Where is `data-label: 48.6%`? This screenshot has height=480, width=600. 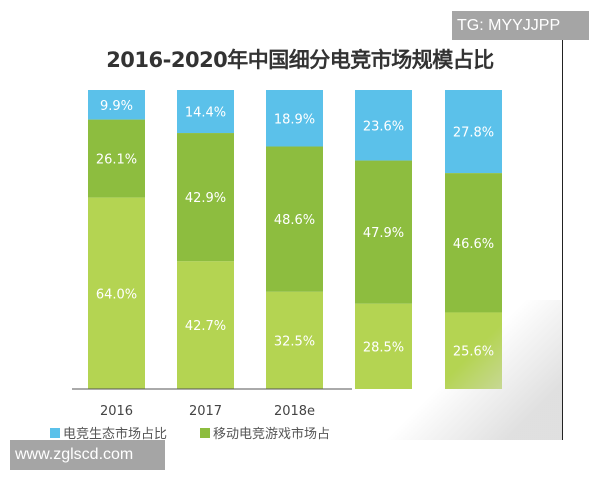
data-label: 48.6% is located at coordinates (294, 220).